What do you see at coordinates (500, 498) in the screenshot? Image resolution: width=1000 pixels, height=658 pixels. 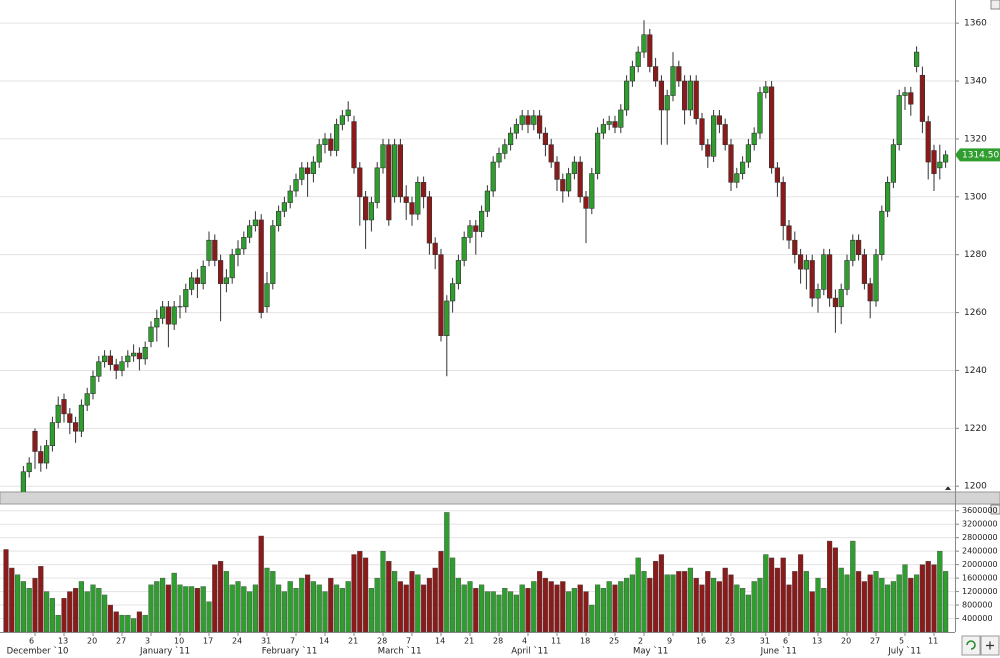 I see `pane-separator` at bounding box center [500, 498].